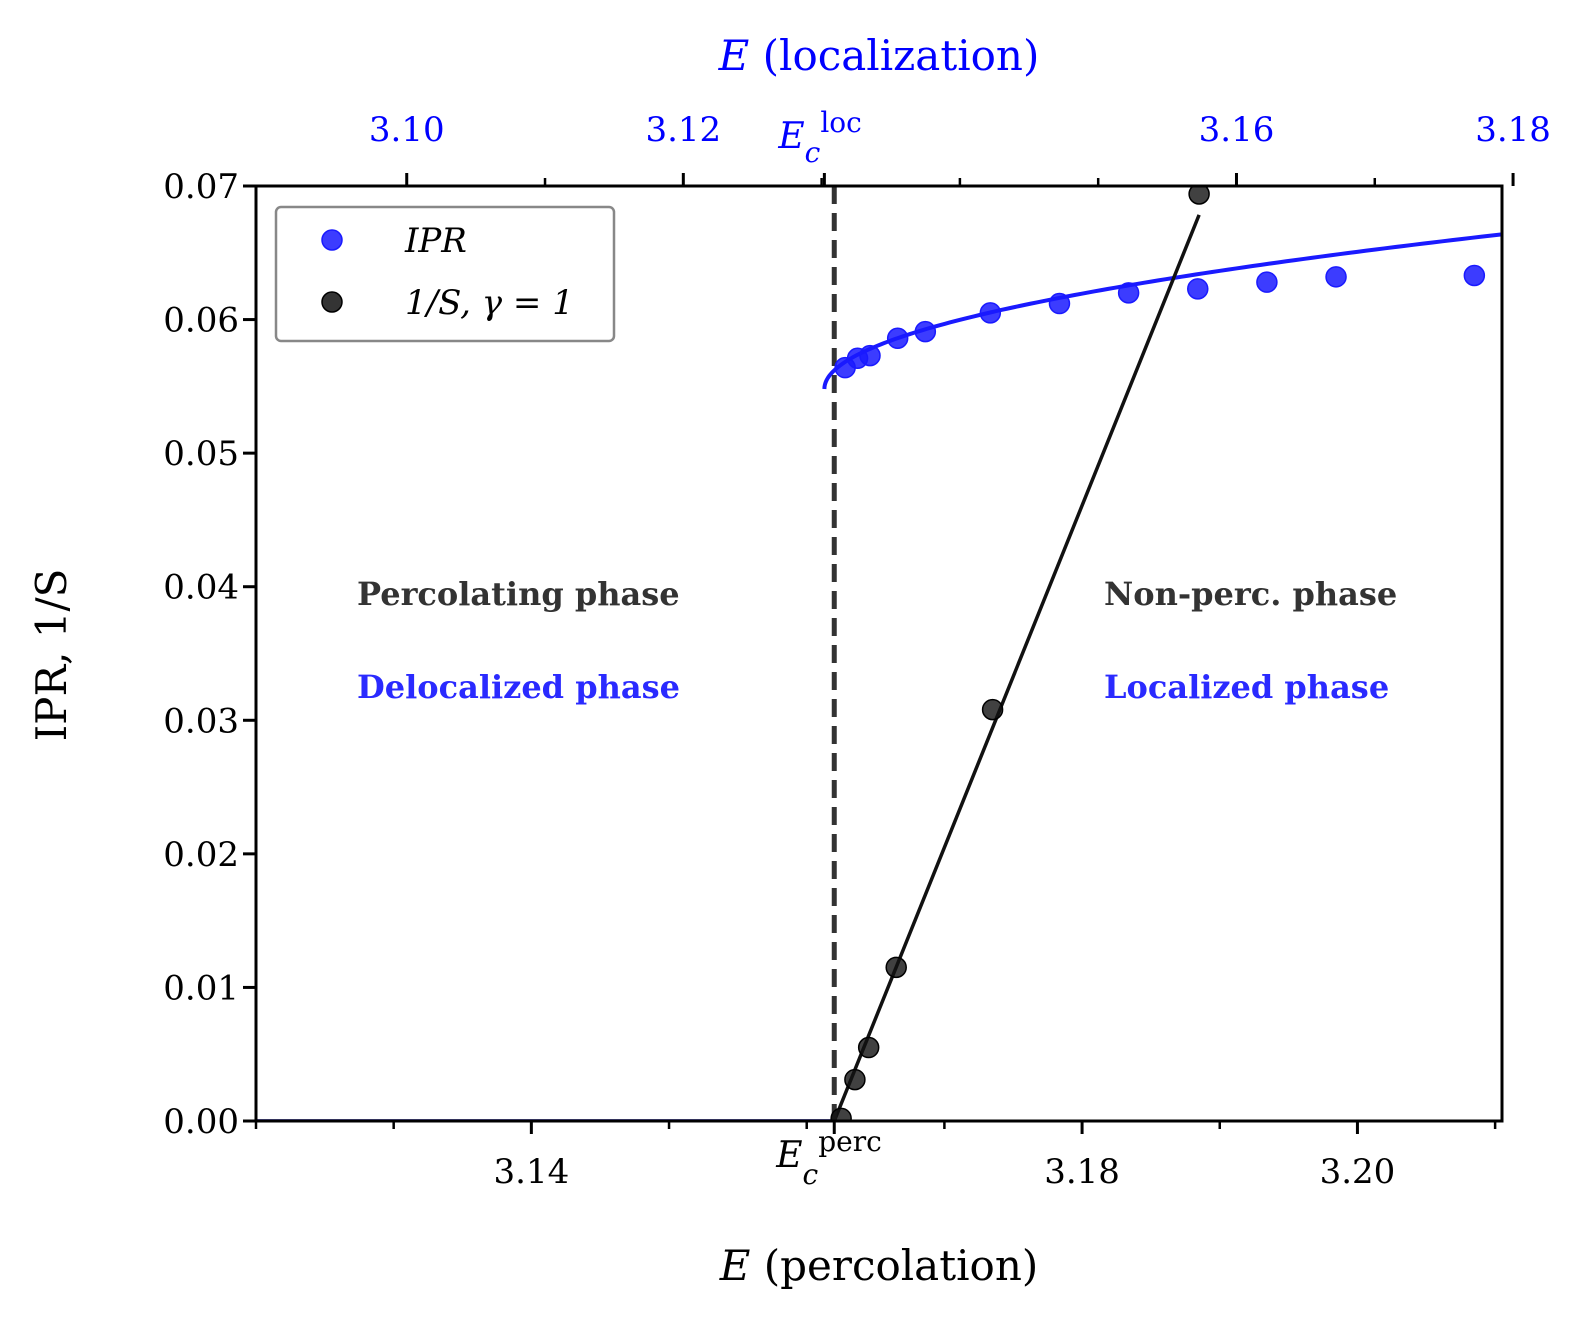 This screenshot has width=1583, height=1337. I want to click on x-top-tick-label-3: 3.18, so click(1513, 130).